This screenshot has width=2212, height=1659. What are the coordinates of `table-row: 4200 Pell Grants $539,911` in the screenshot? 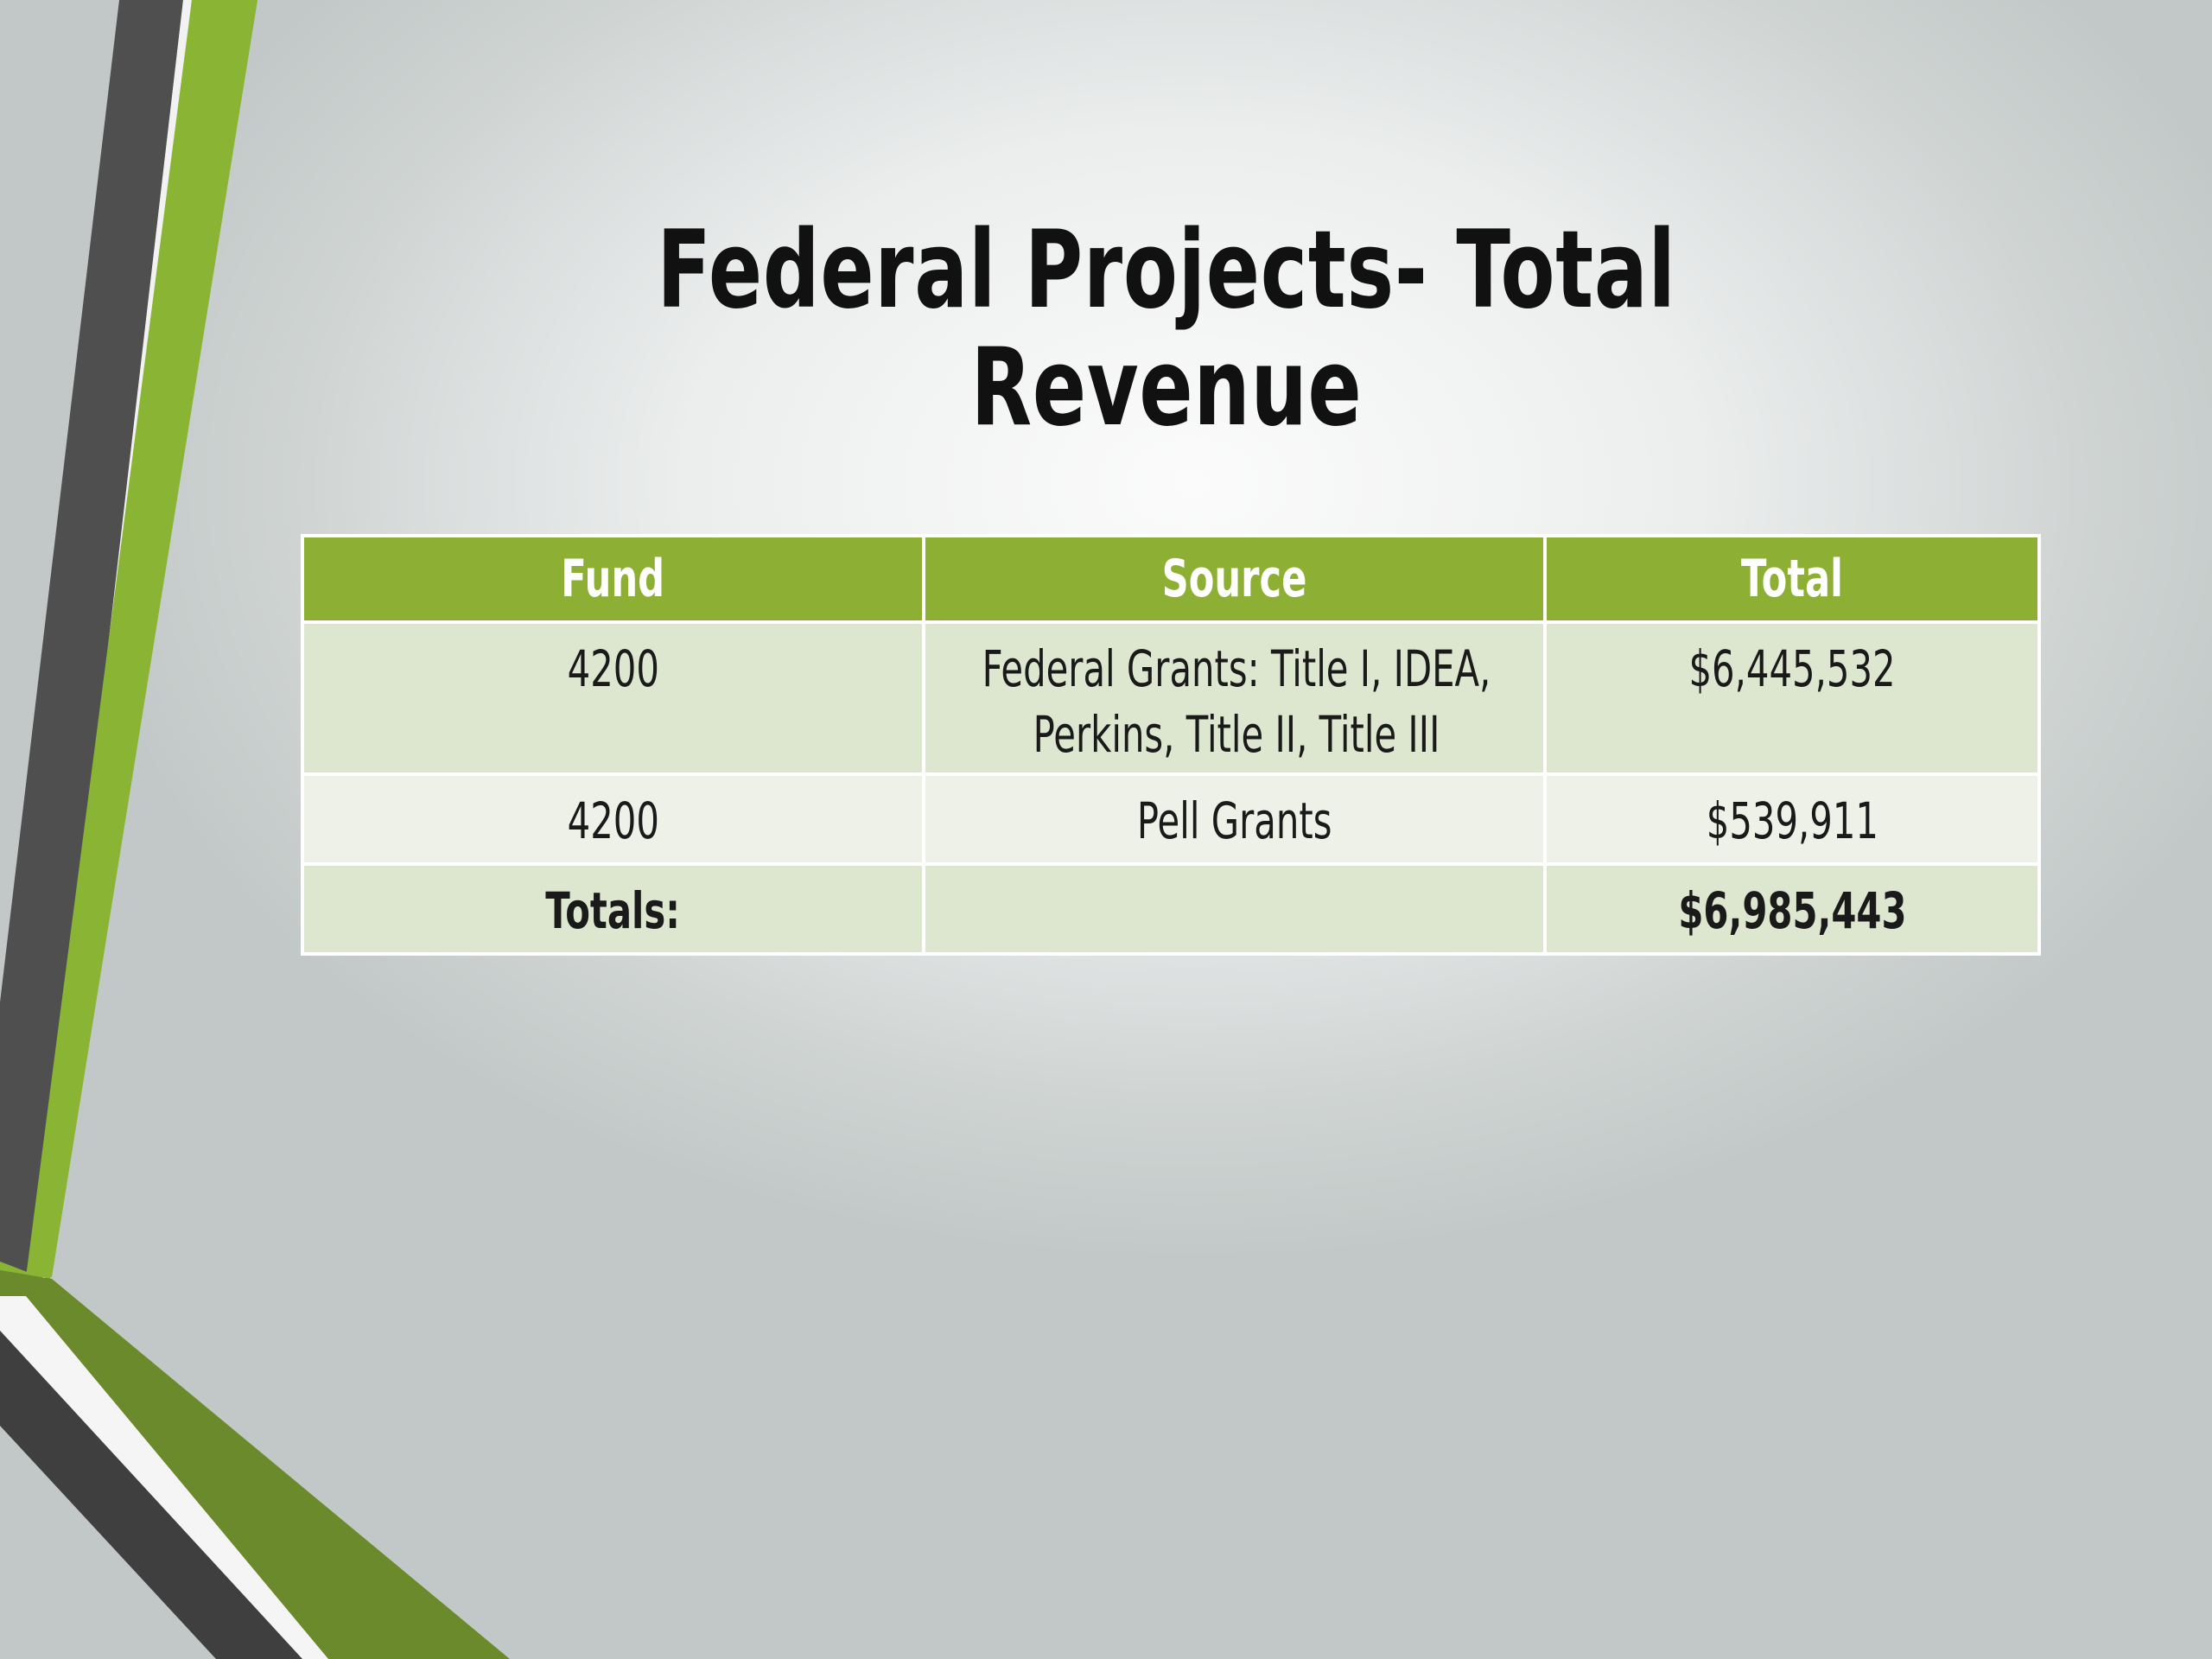 It's located at (1171, 819).